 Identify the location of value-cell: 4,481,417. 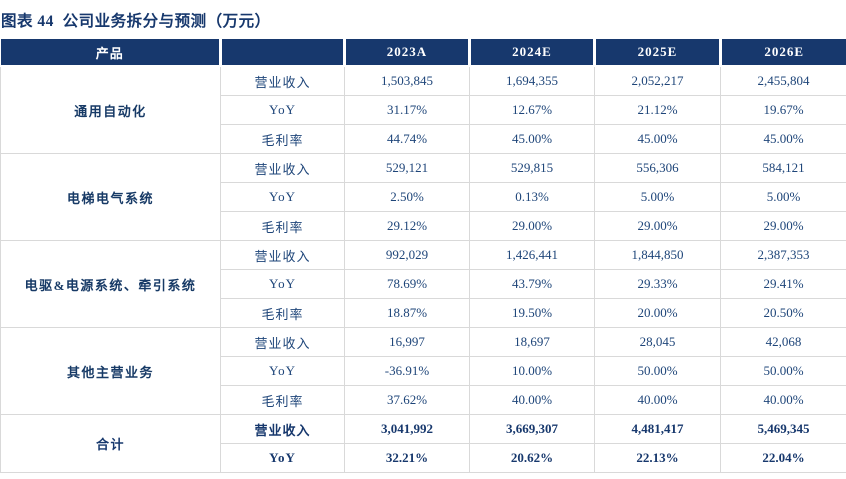
(657, 429).